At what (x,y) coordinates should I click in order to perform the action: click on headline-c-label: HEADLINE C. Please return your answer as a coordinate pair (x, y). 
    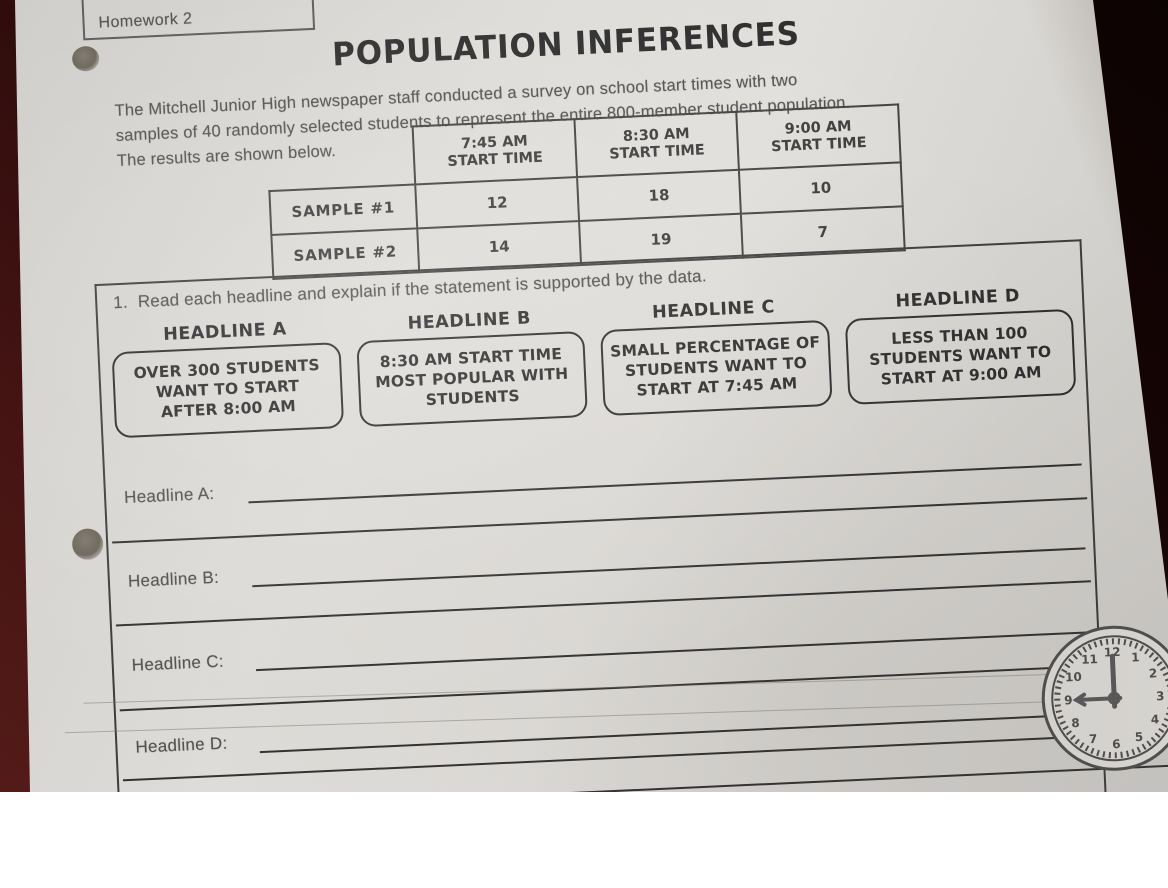
    Looking at the image, I should click on (713, 310).